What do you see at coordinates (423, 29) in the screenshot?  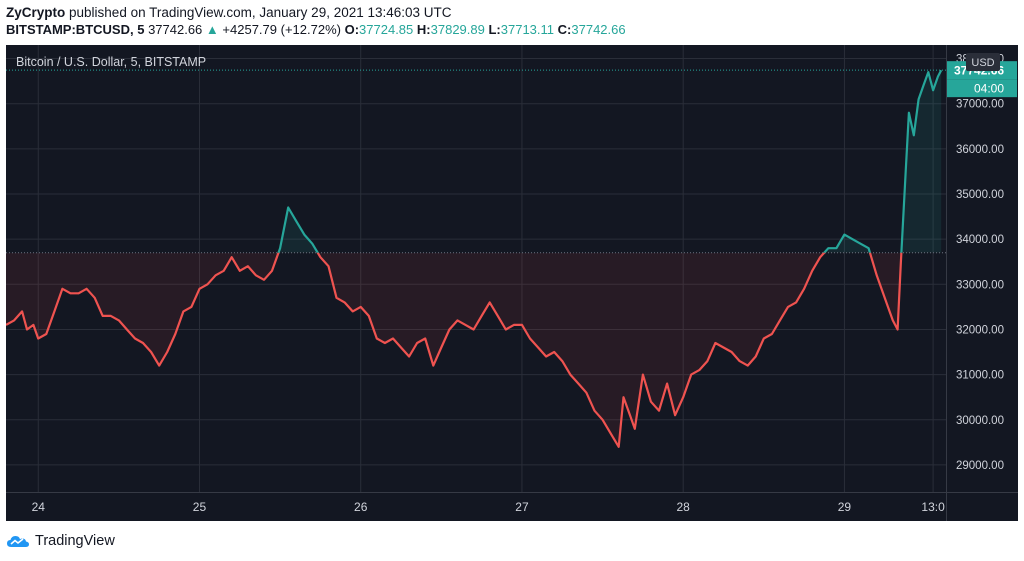 I see `high-label: H:` at bounding box center [423, 29].